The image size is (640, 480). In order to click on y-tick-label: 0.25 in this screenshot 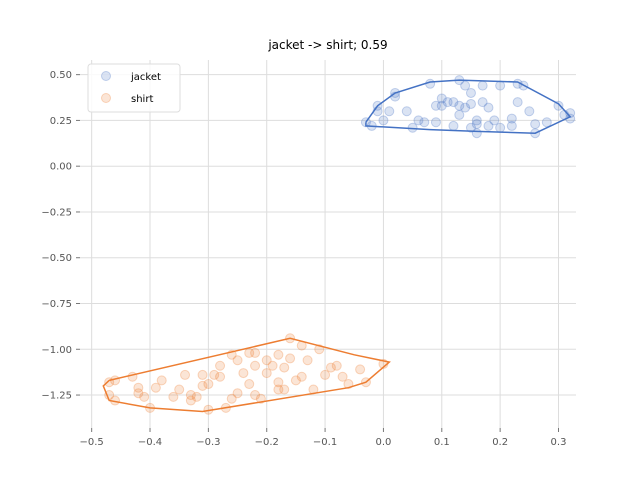, I will do `click(61, 121)`.